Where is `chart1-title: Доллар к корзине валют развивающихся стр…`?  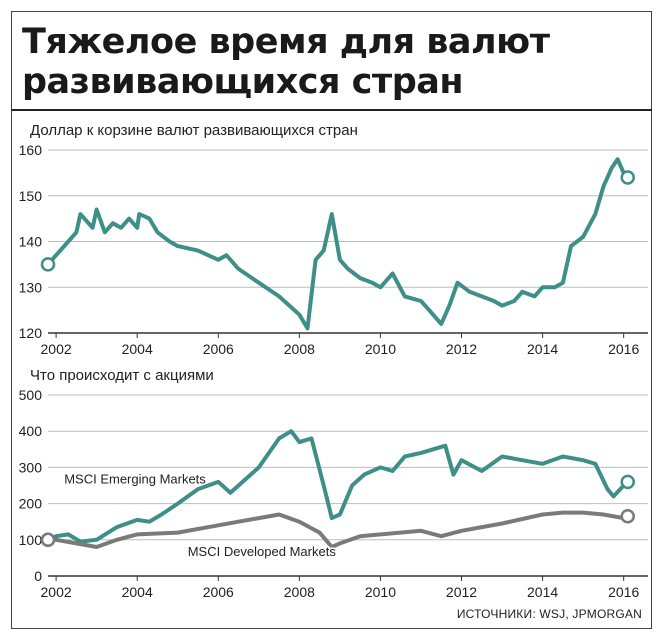
chart1-title: Доллар к корзине валют развивающихся стр… is located at coordinates (194, 130).